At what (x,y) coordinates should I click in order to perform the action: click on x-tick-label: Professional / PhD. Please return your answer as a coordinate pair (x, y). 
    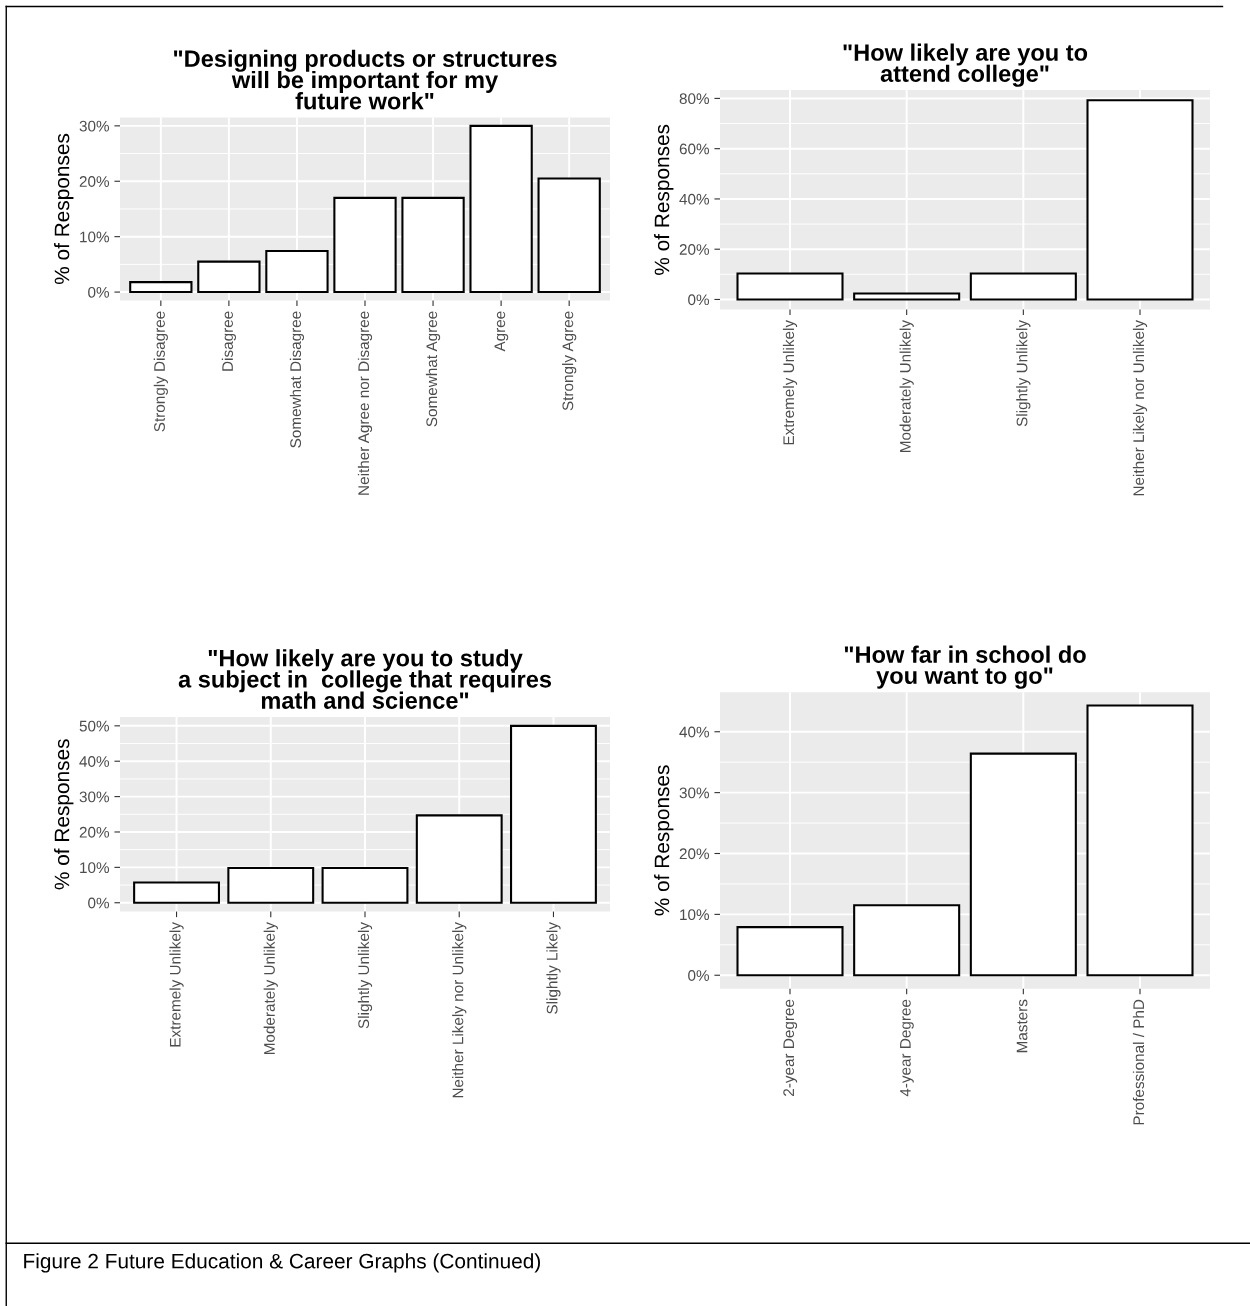
    Looking at the image, I should click on (1138, 1062).